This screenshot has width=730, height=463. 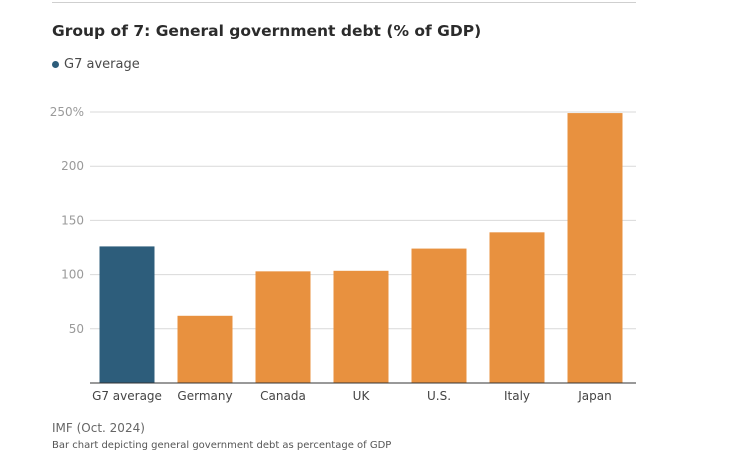 What do you see at coordinates (127, 314) in the screenshot?
I see `bar-g7-average` at bounding box center [127, 314].